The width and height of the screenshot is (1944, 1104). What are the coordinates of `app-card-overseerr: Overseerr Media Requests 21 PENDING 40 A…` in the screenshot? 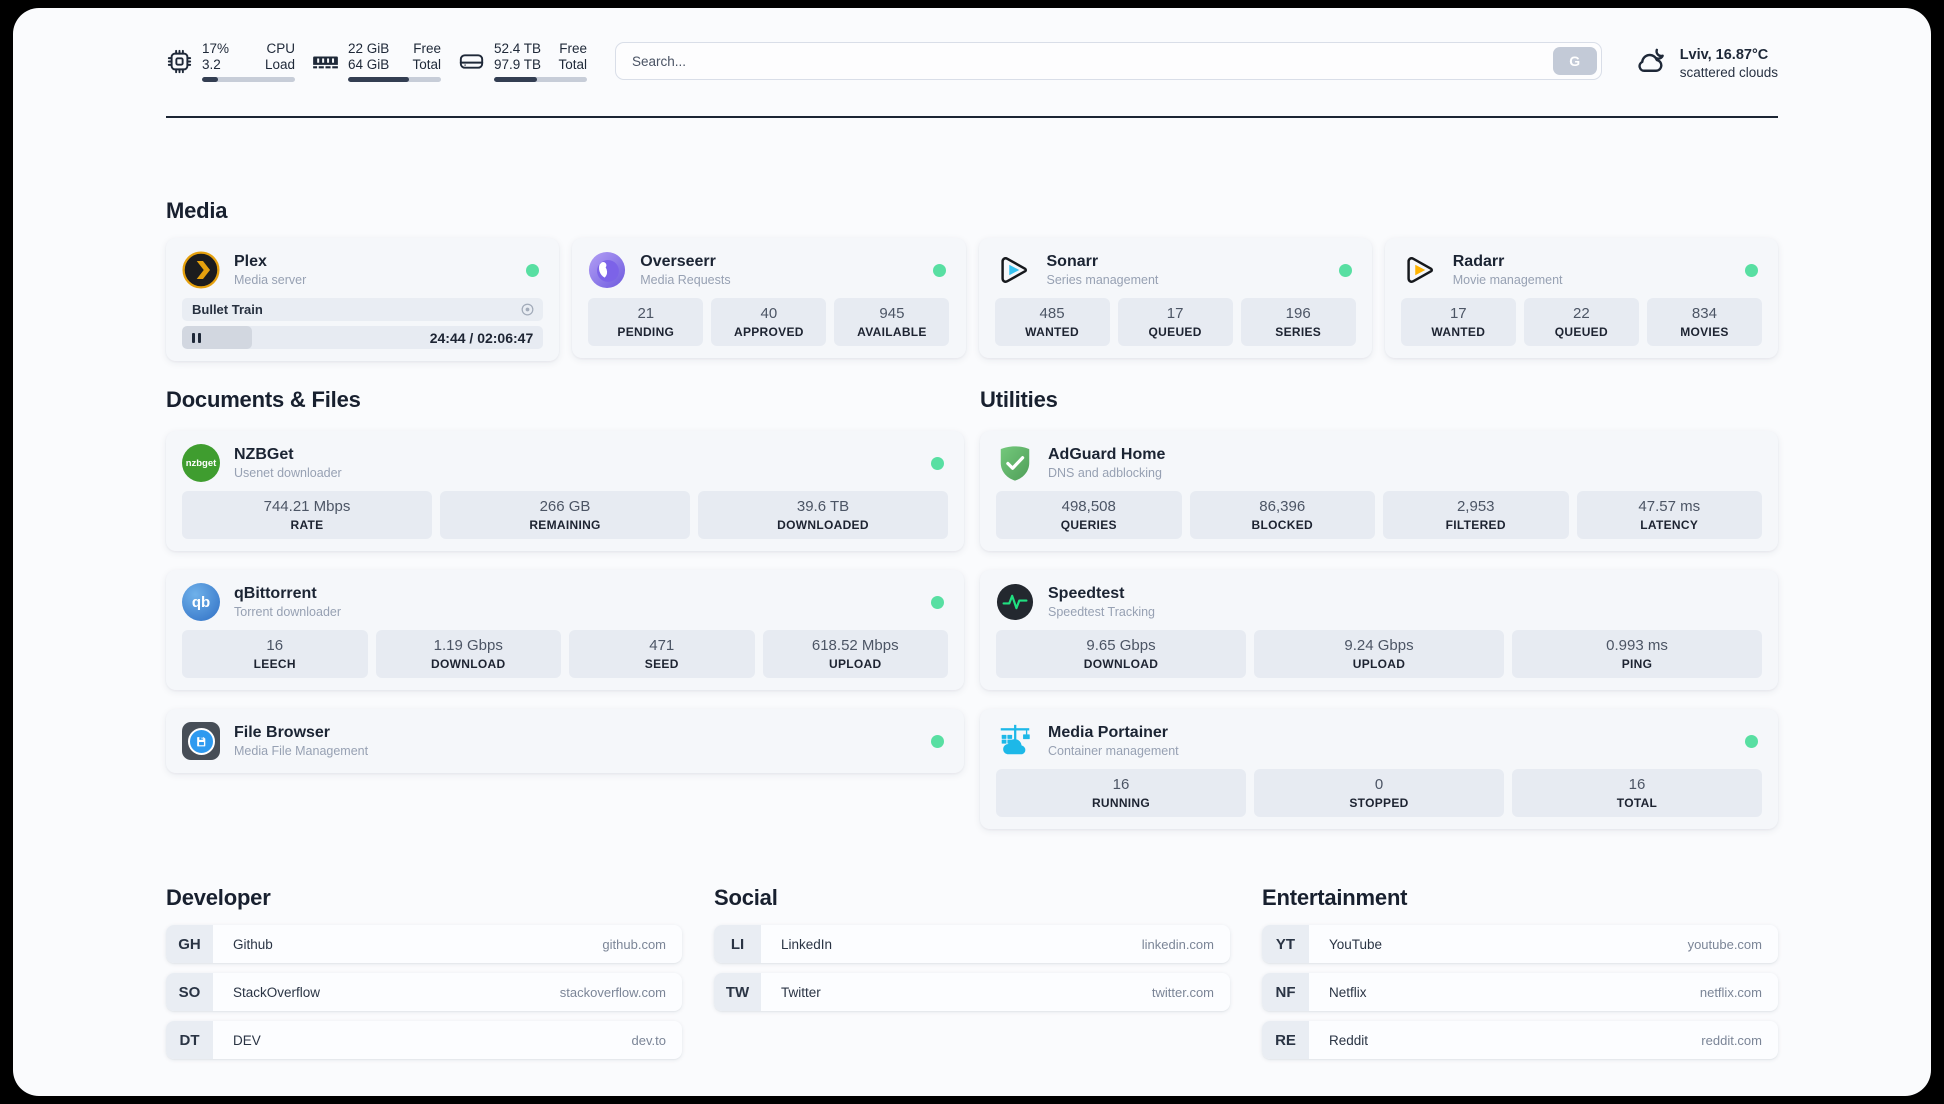 It's located at (769, 298).